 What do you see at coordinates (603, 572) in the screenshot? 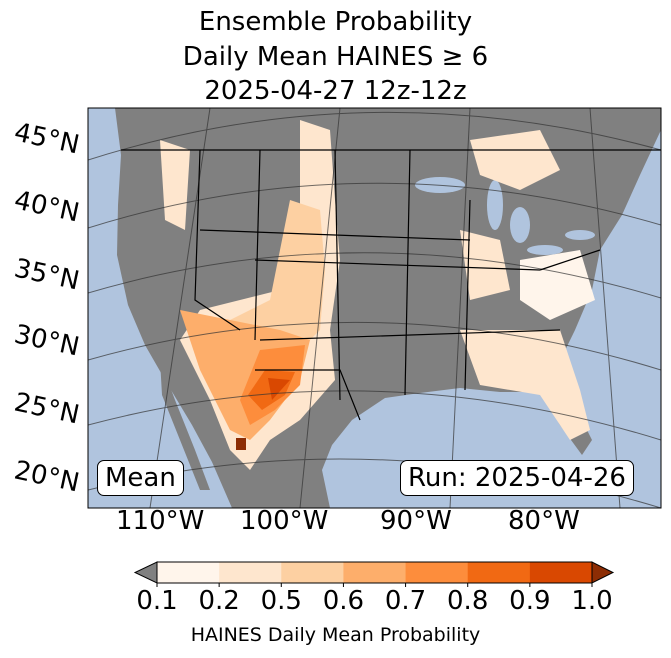
I see `colorbar-over-extend` at bounding box center [603, 572].